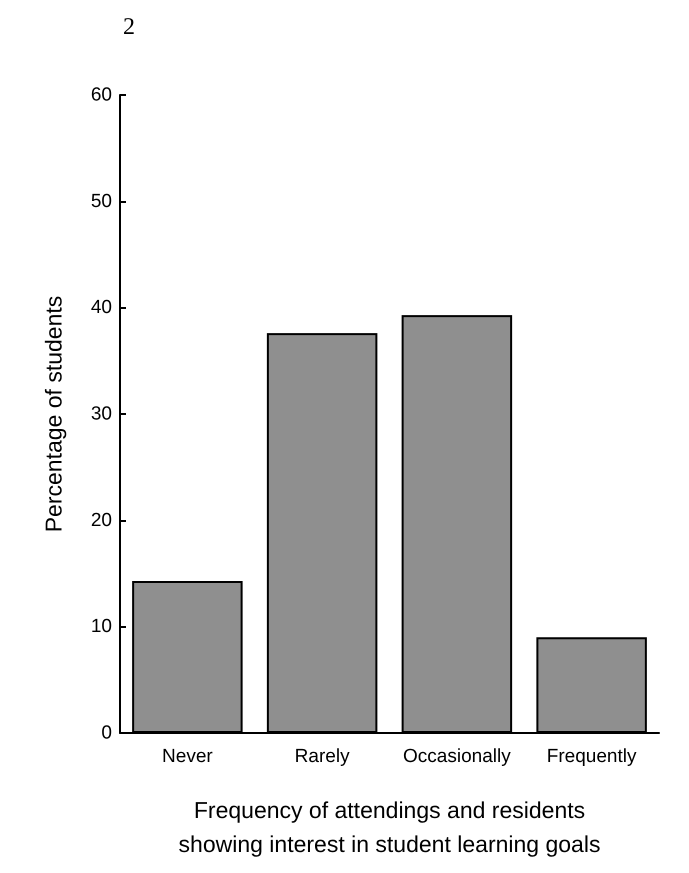 The image size is (689, 873). What do you see at coordinates (322, 756) in the screenshot?
I see `x-tick-label: Rarely` at bounding box center [322, 756].